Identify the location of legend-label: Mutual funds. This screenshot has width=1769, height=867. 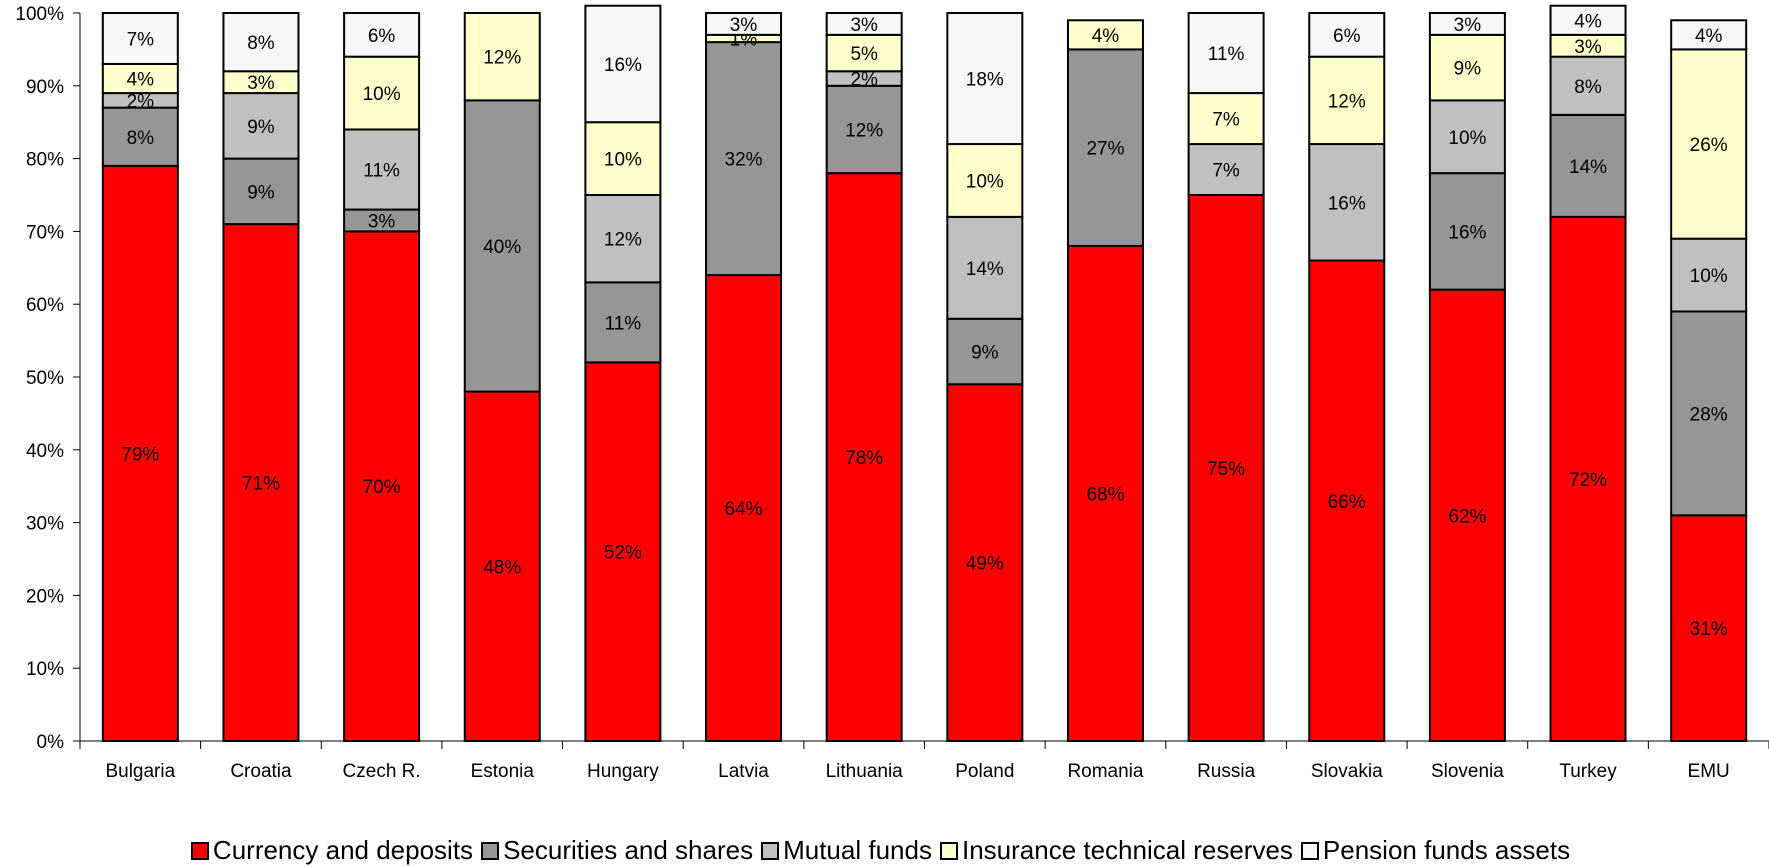
(857, 850).